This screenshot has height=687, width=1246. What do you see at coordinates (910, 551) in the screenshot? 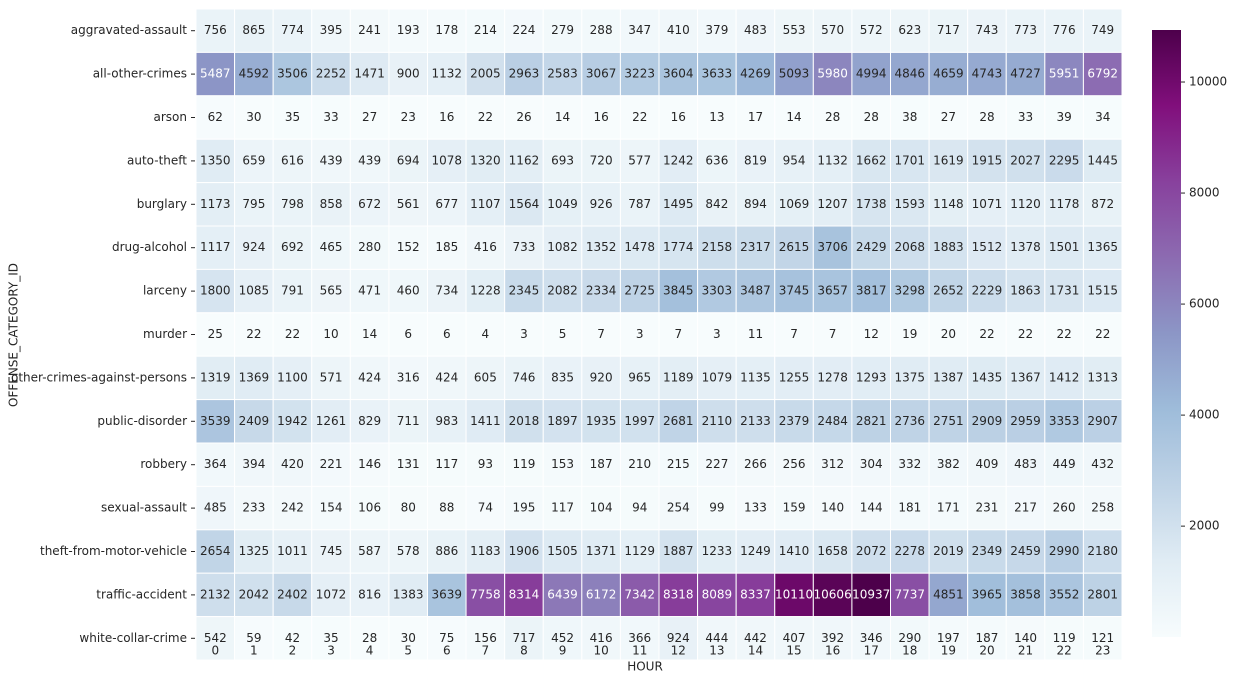
I see `cell-label: 2278` at bounding box center [910, 551].